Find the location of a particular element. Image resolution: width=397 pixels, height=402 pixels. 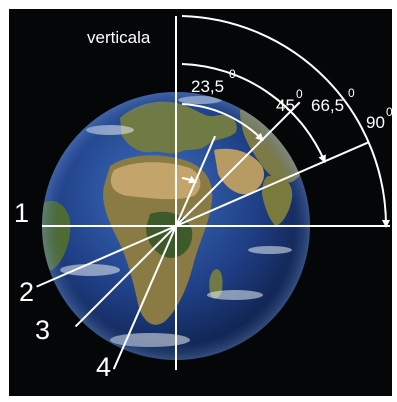

line-label-4: 4 is located at coordinates (103, 367).